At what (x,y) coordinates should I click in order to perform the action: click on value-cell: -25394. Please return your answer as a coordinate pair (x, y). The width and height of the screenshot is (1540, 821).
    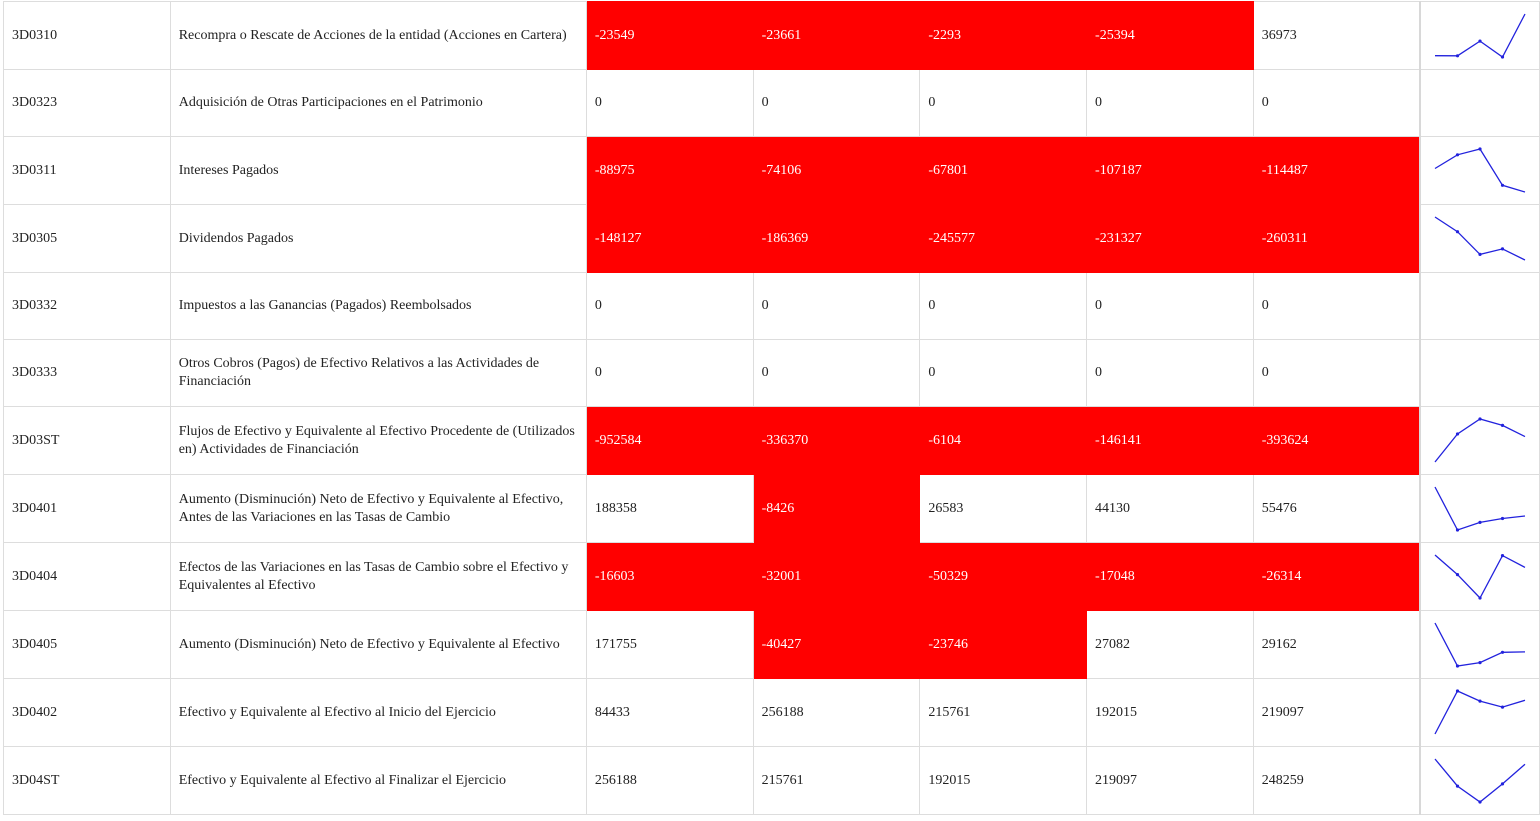
    Looking at the image, I should click on (1170, 35).